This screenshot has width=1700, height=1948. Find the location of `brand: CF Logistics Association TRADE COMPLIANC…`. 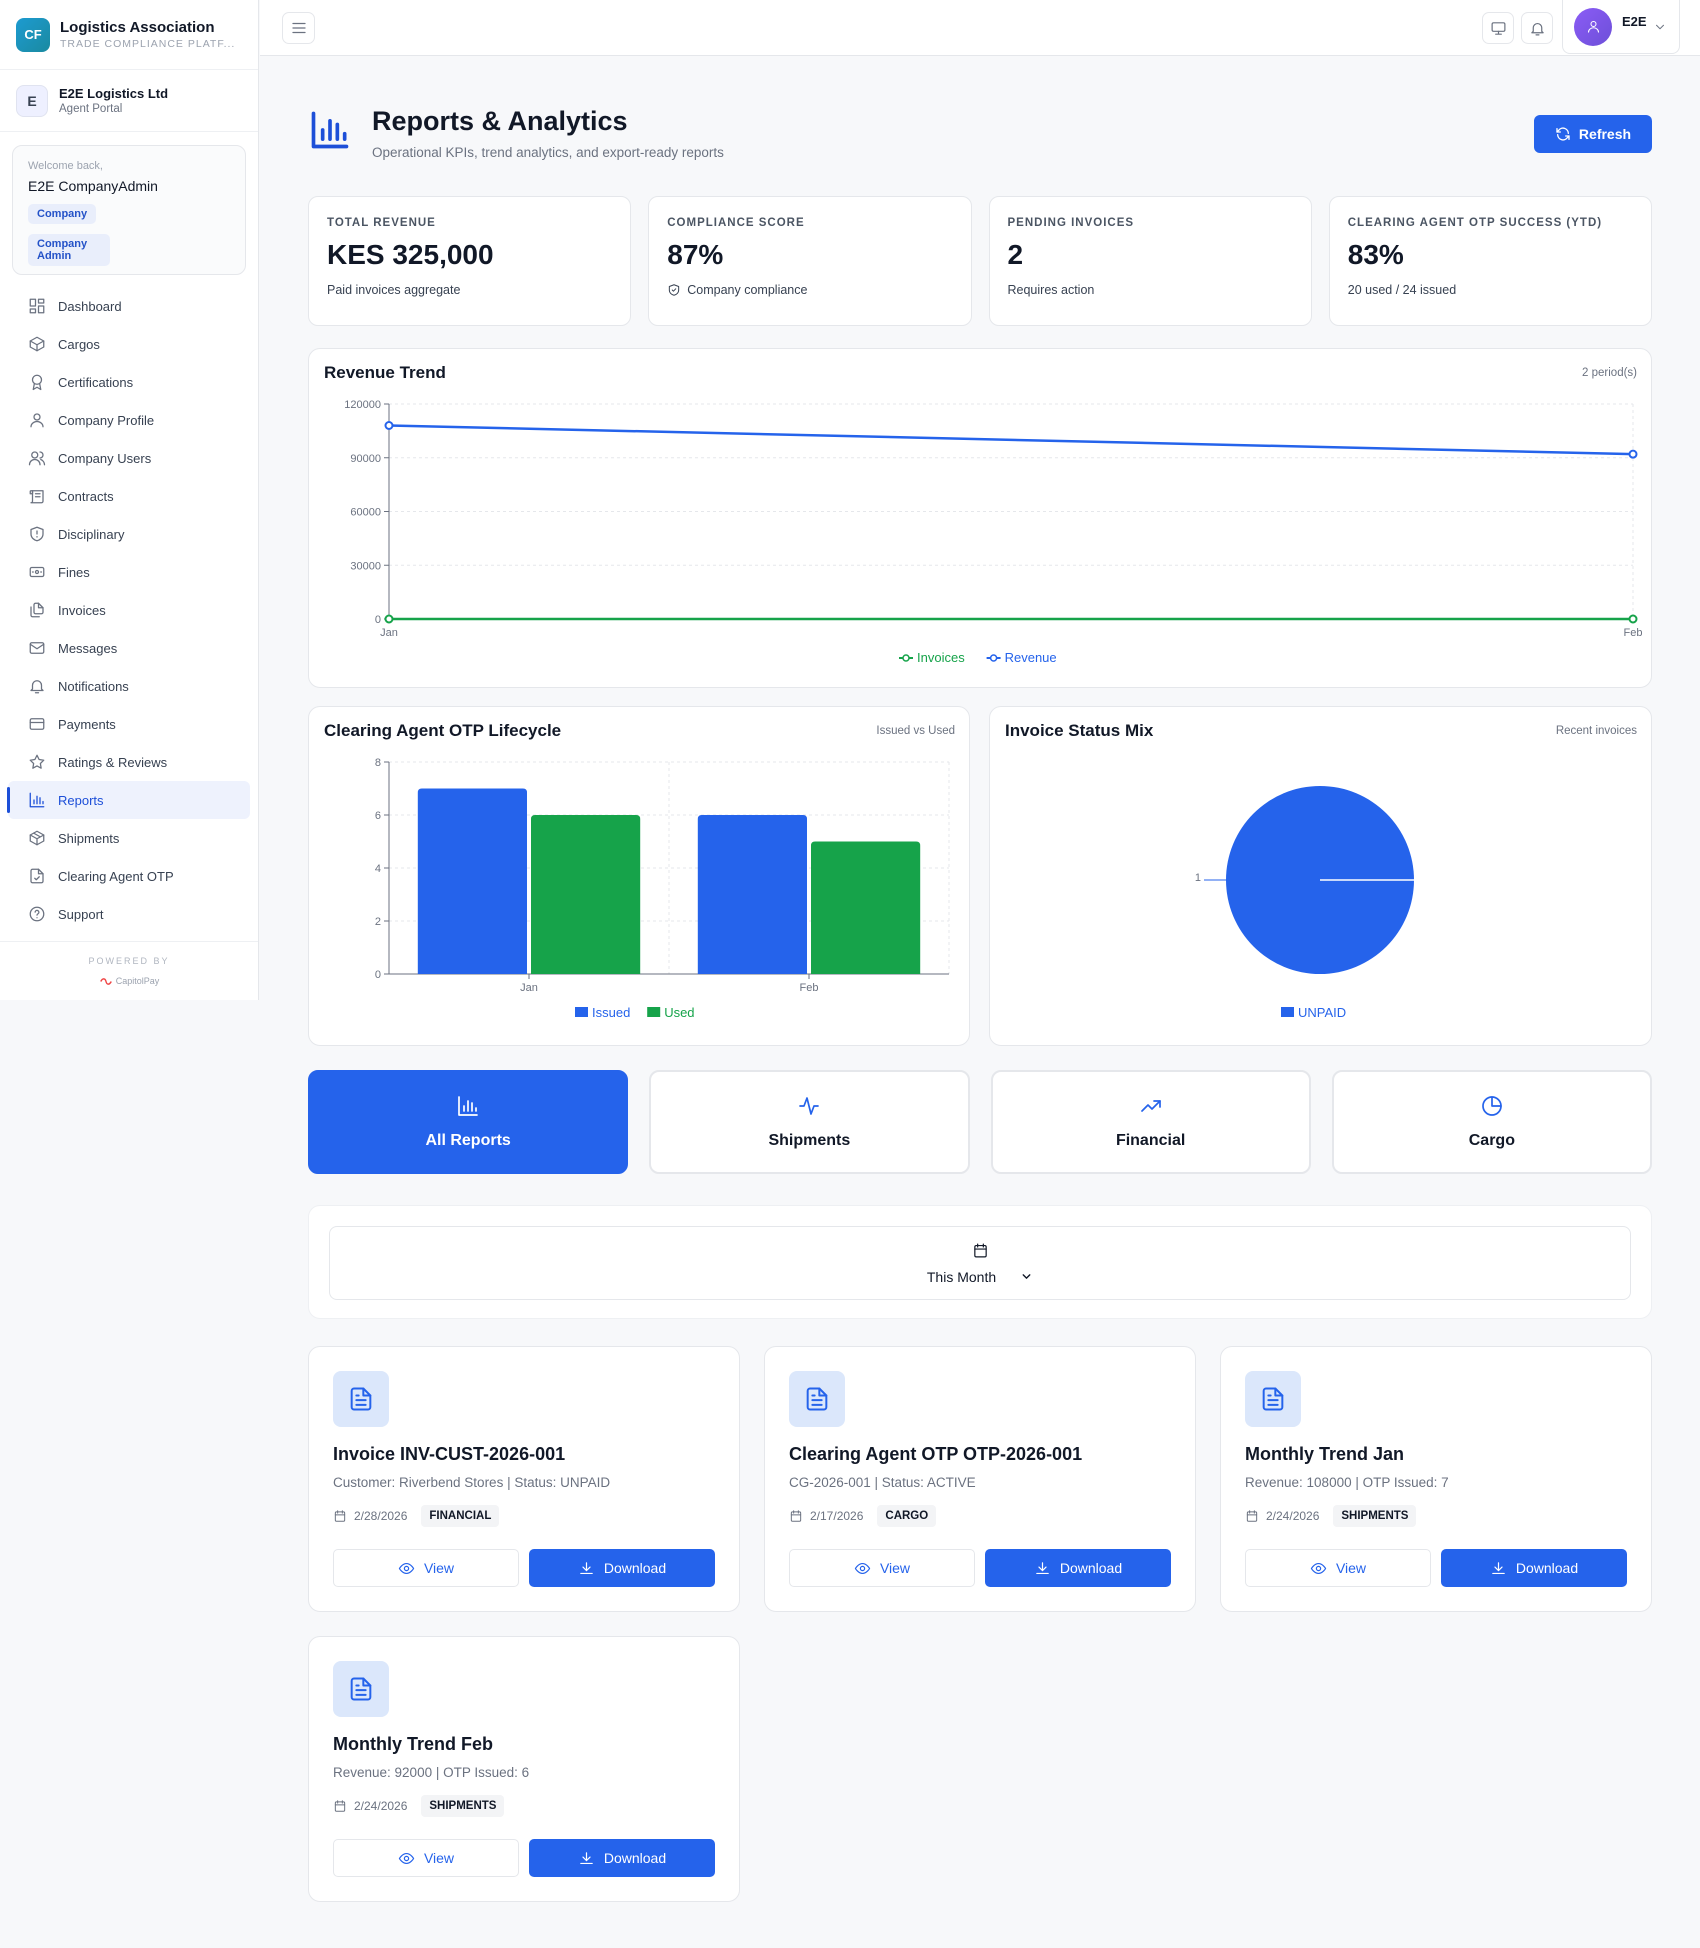

brand: CF Logistics Association TRADE COMPLIANC… is located at coordinates (129, 35).